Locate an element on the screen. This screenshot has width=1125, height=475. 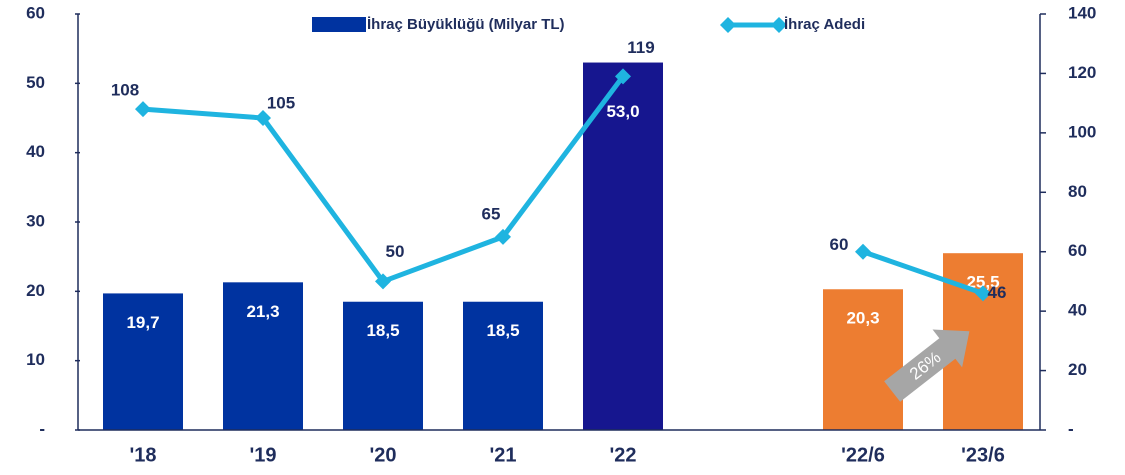
y-tick-label: 60 is located at coordinates (35, 12).